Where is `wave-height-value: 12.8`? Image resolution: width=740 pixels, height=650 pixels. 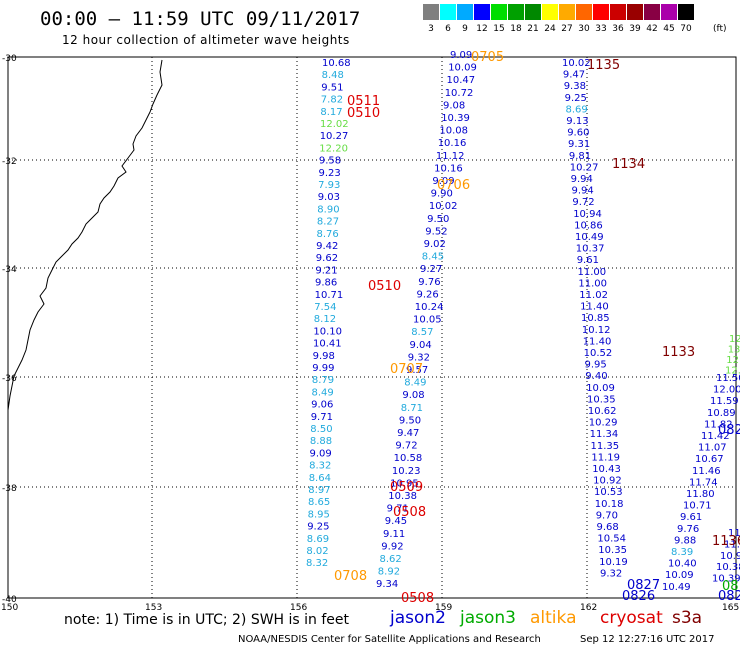 wave-height-value: 12.8 is located at coordinates (733, 360).